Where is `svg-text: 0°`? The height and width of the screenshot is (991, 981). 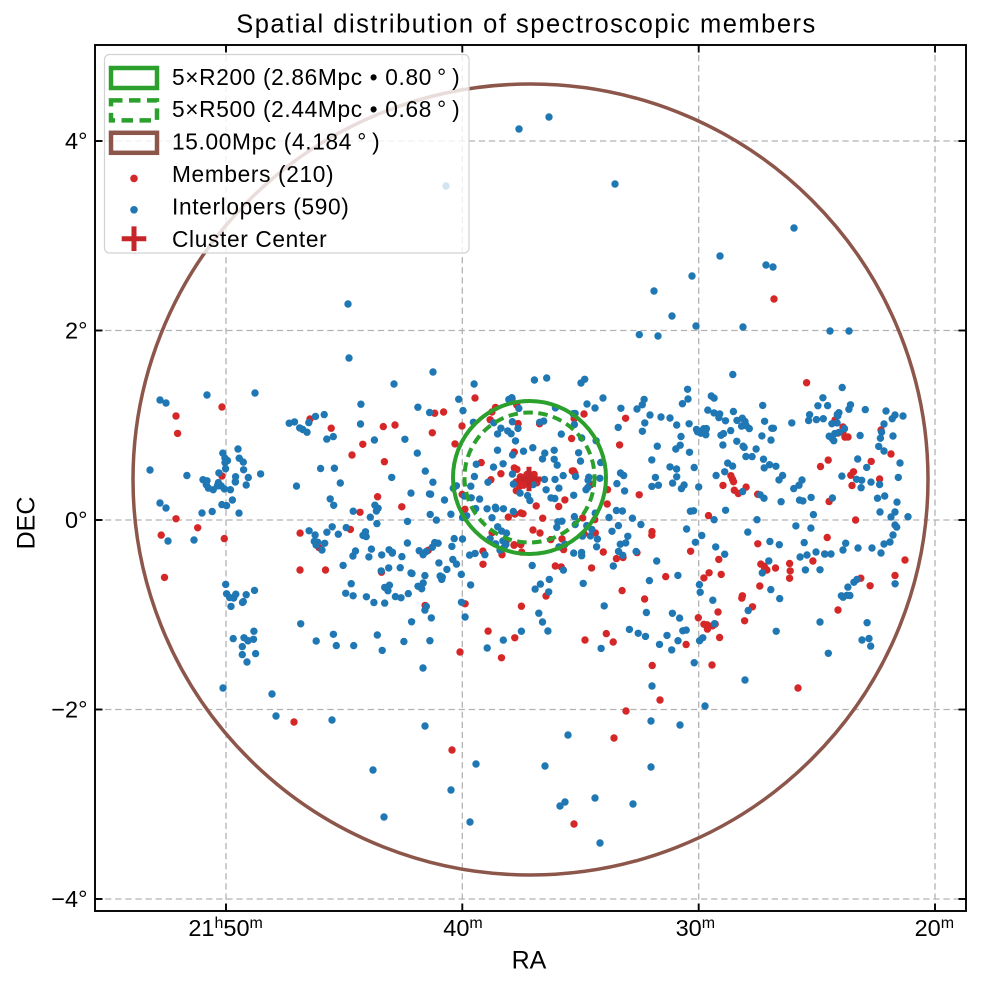
svg-text: 0° is located at coordinates (76, 520).